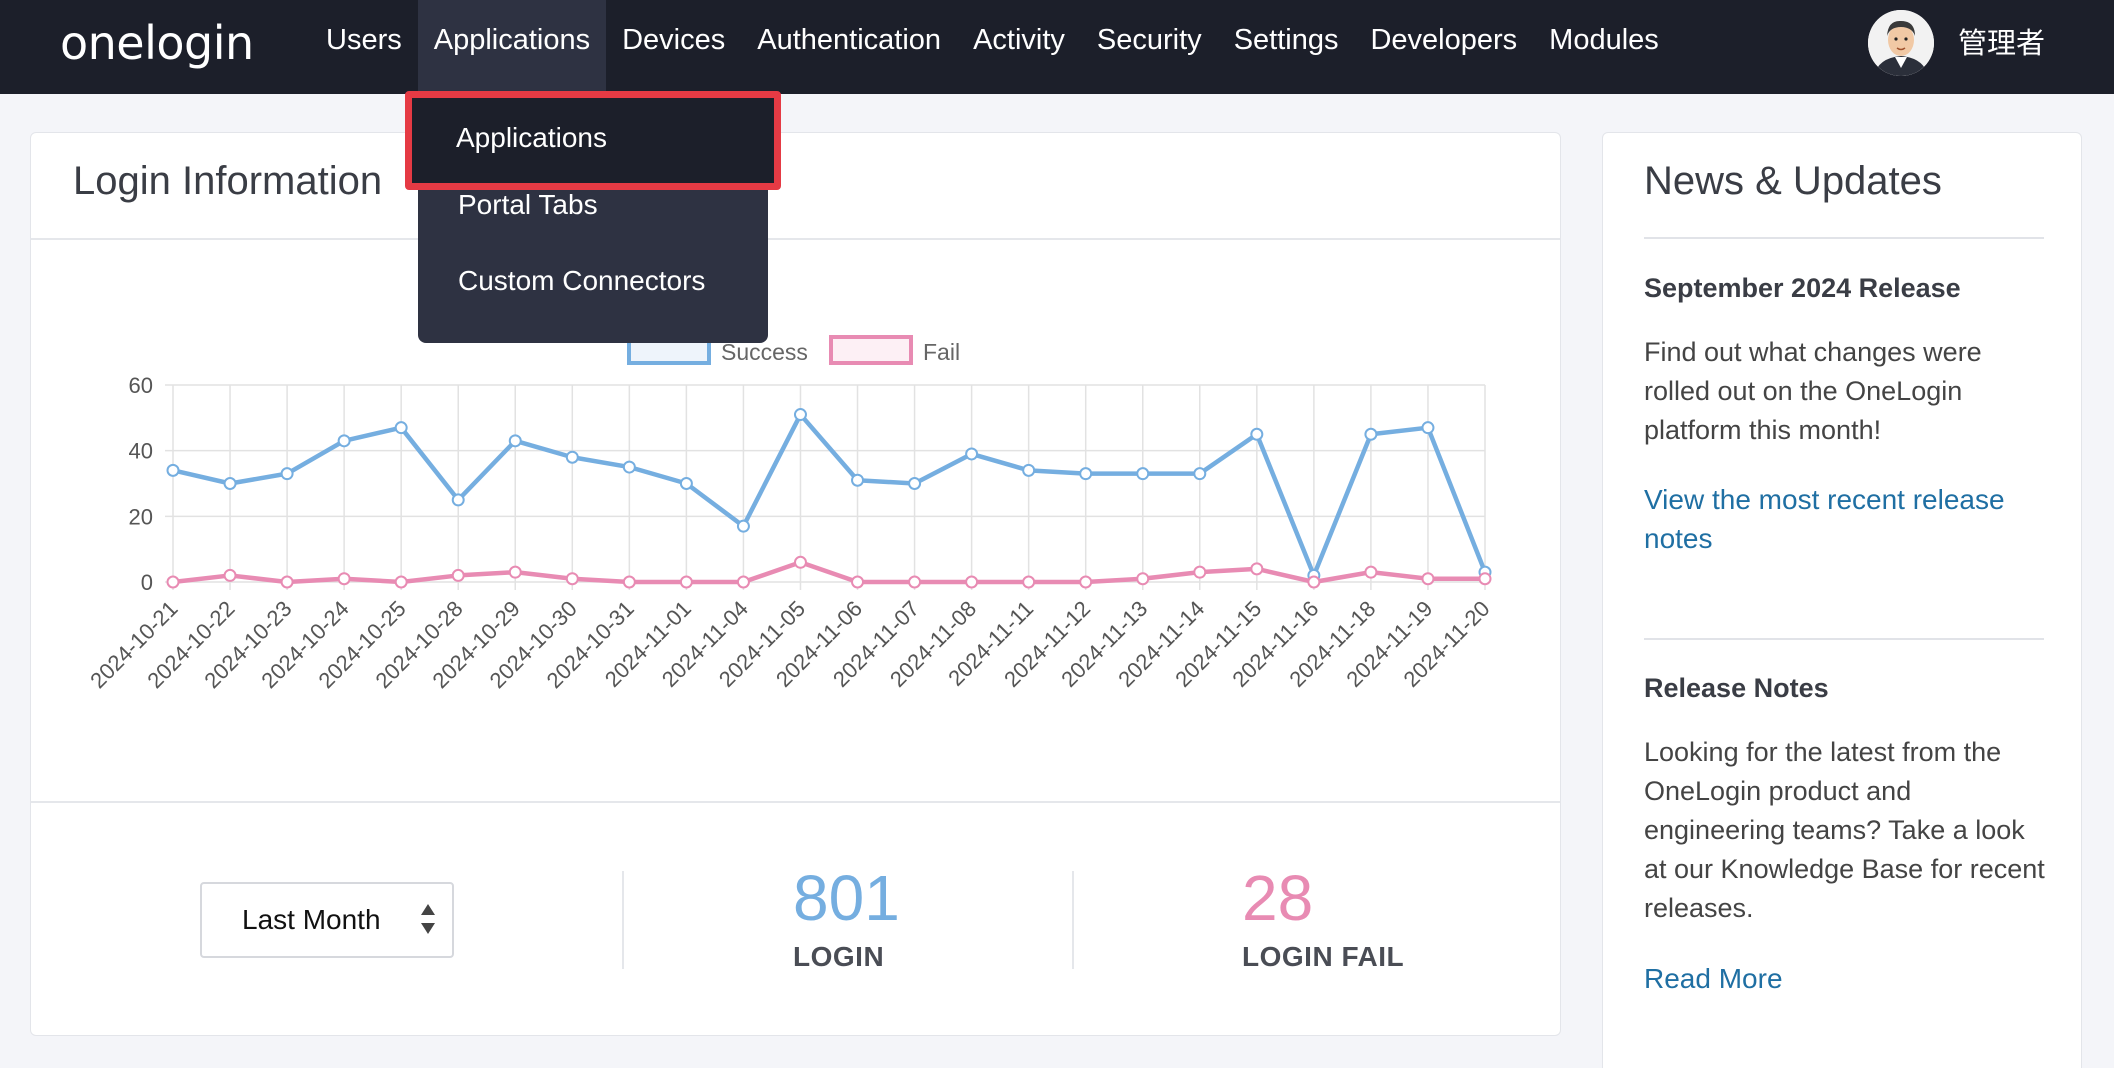  What do you see at coordinates (674, 40) in the screenshot?
I see `nav-item-devices: Devices` at bounding box center [674, 40].